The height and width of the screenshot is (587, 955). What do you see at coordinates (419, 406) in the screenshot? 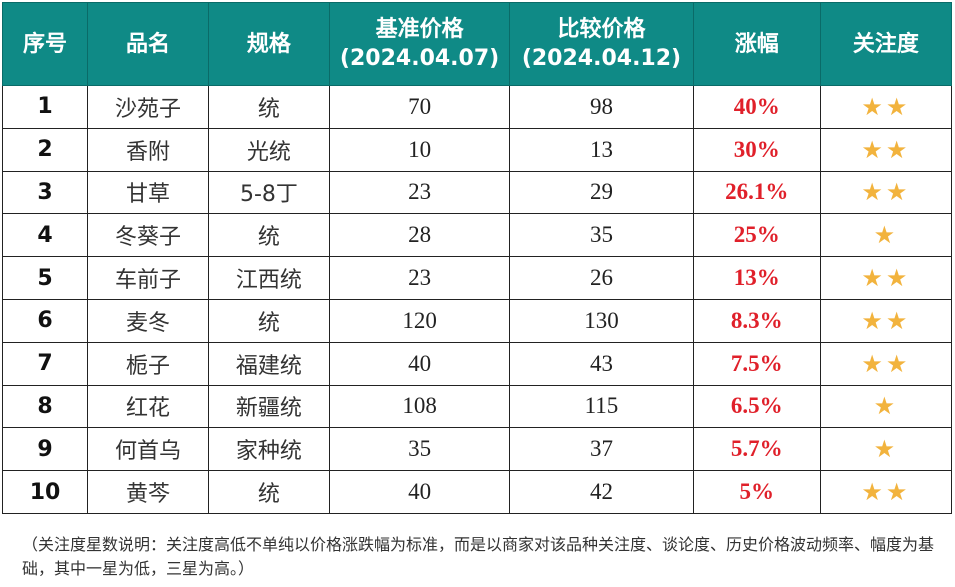
I see `base-price-cell: 108` at bounding box center [419, 406].